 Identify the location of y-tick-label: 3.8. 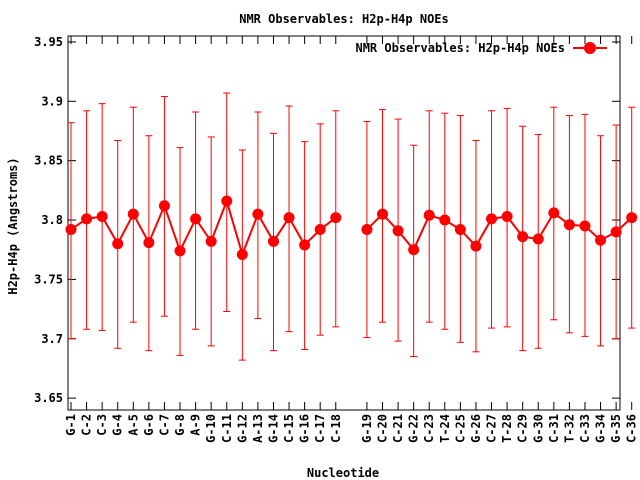
(52, 220).